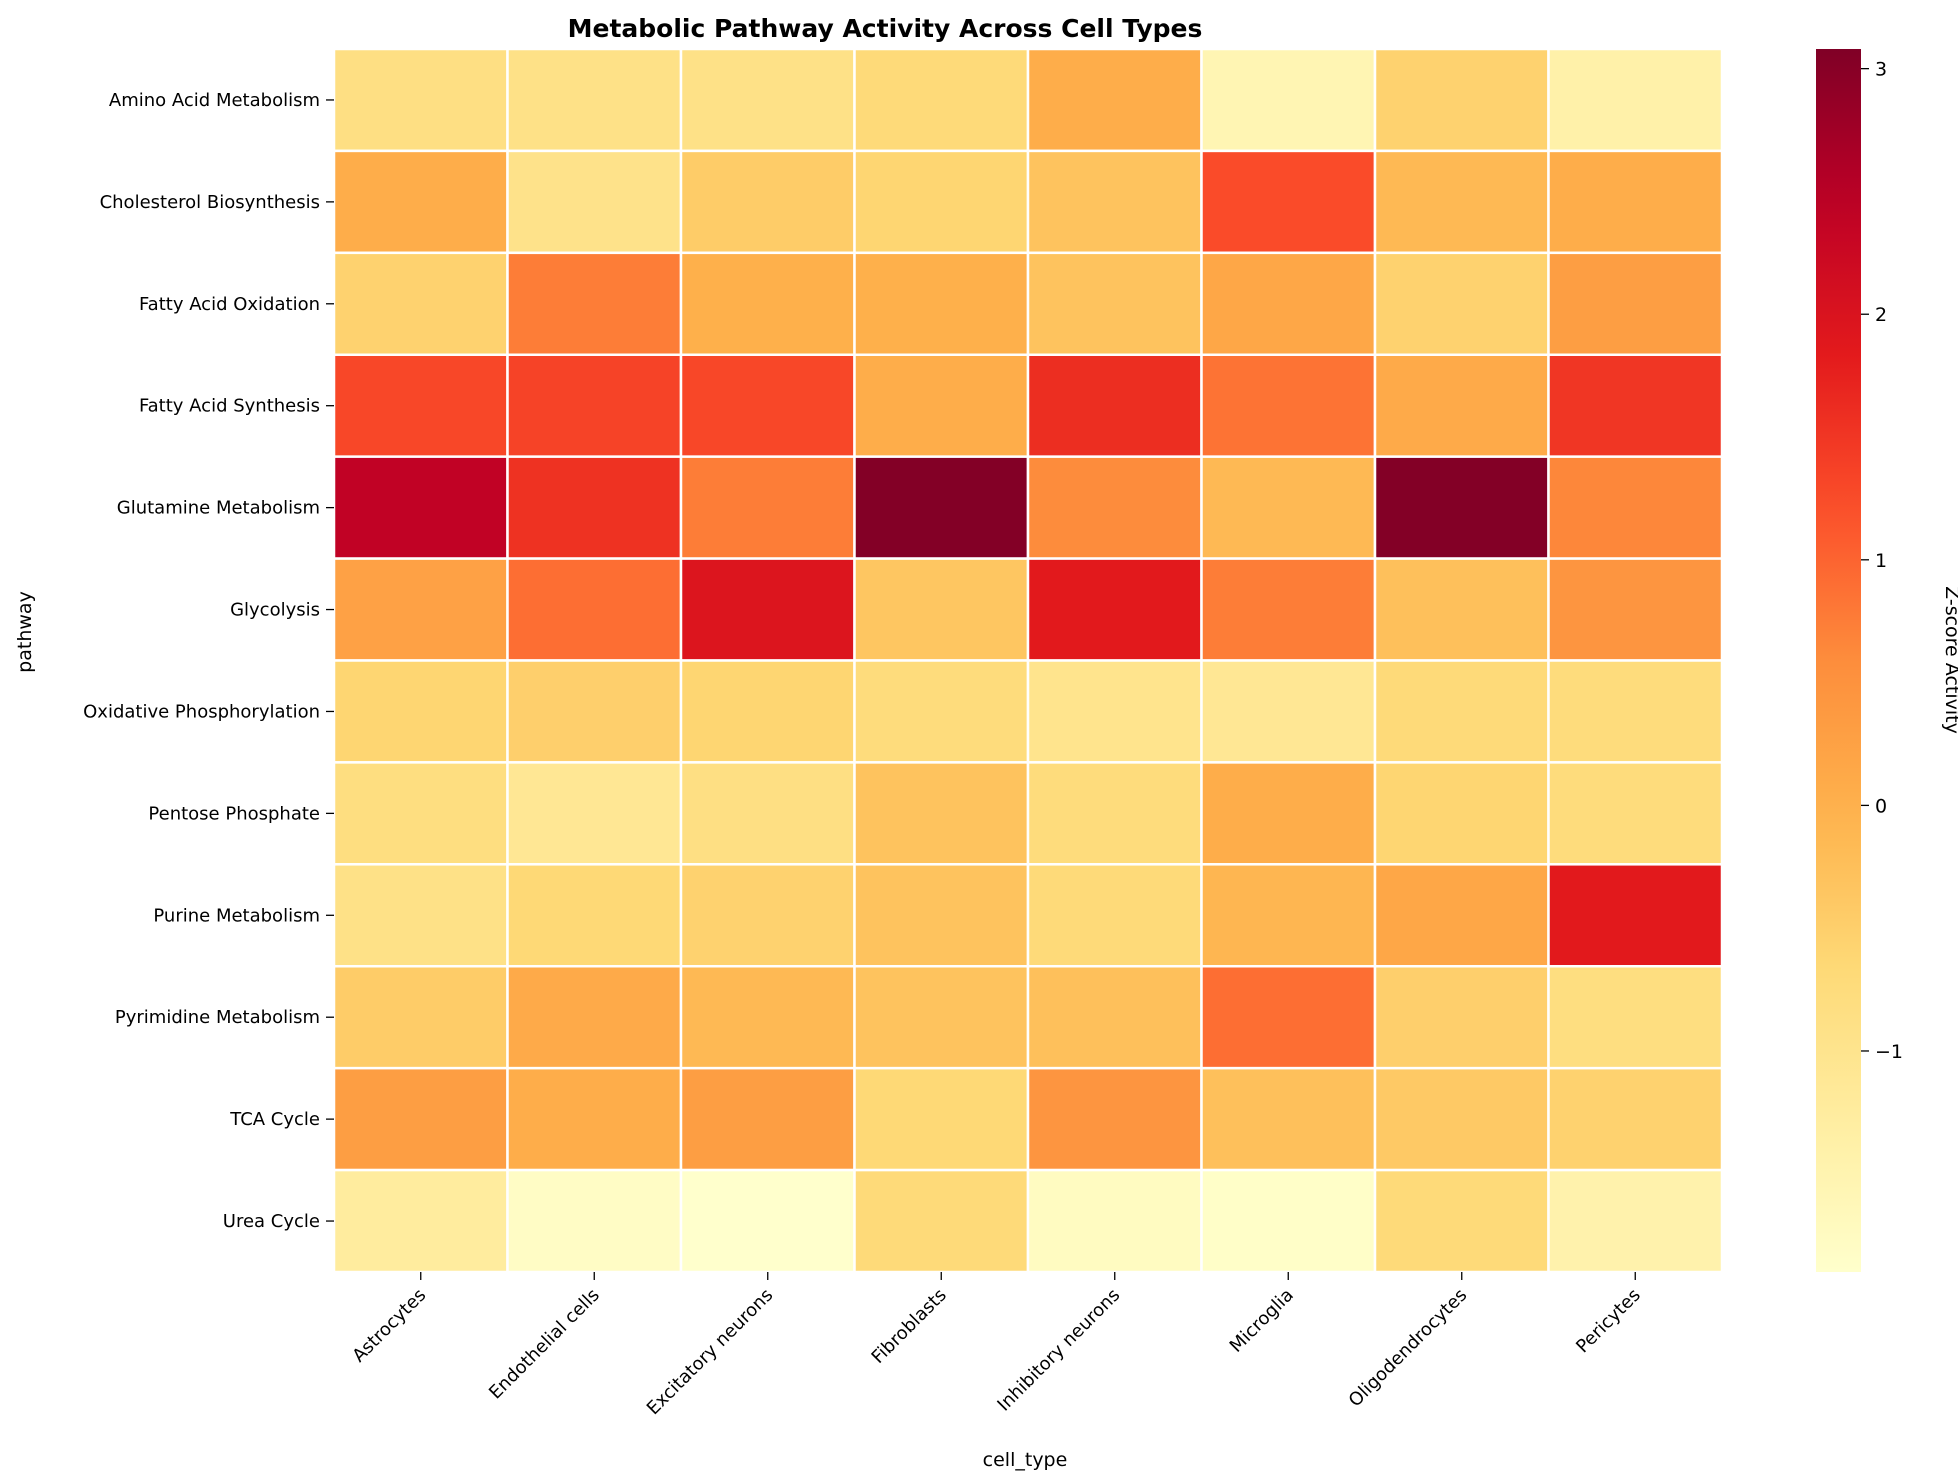  Describe the element at coordinates (1881, 806) in the screenshot. I see `colorbar-tick-label: 0` at that location.